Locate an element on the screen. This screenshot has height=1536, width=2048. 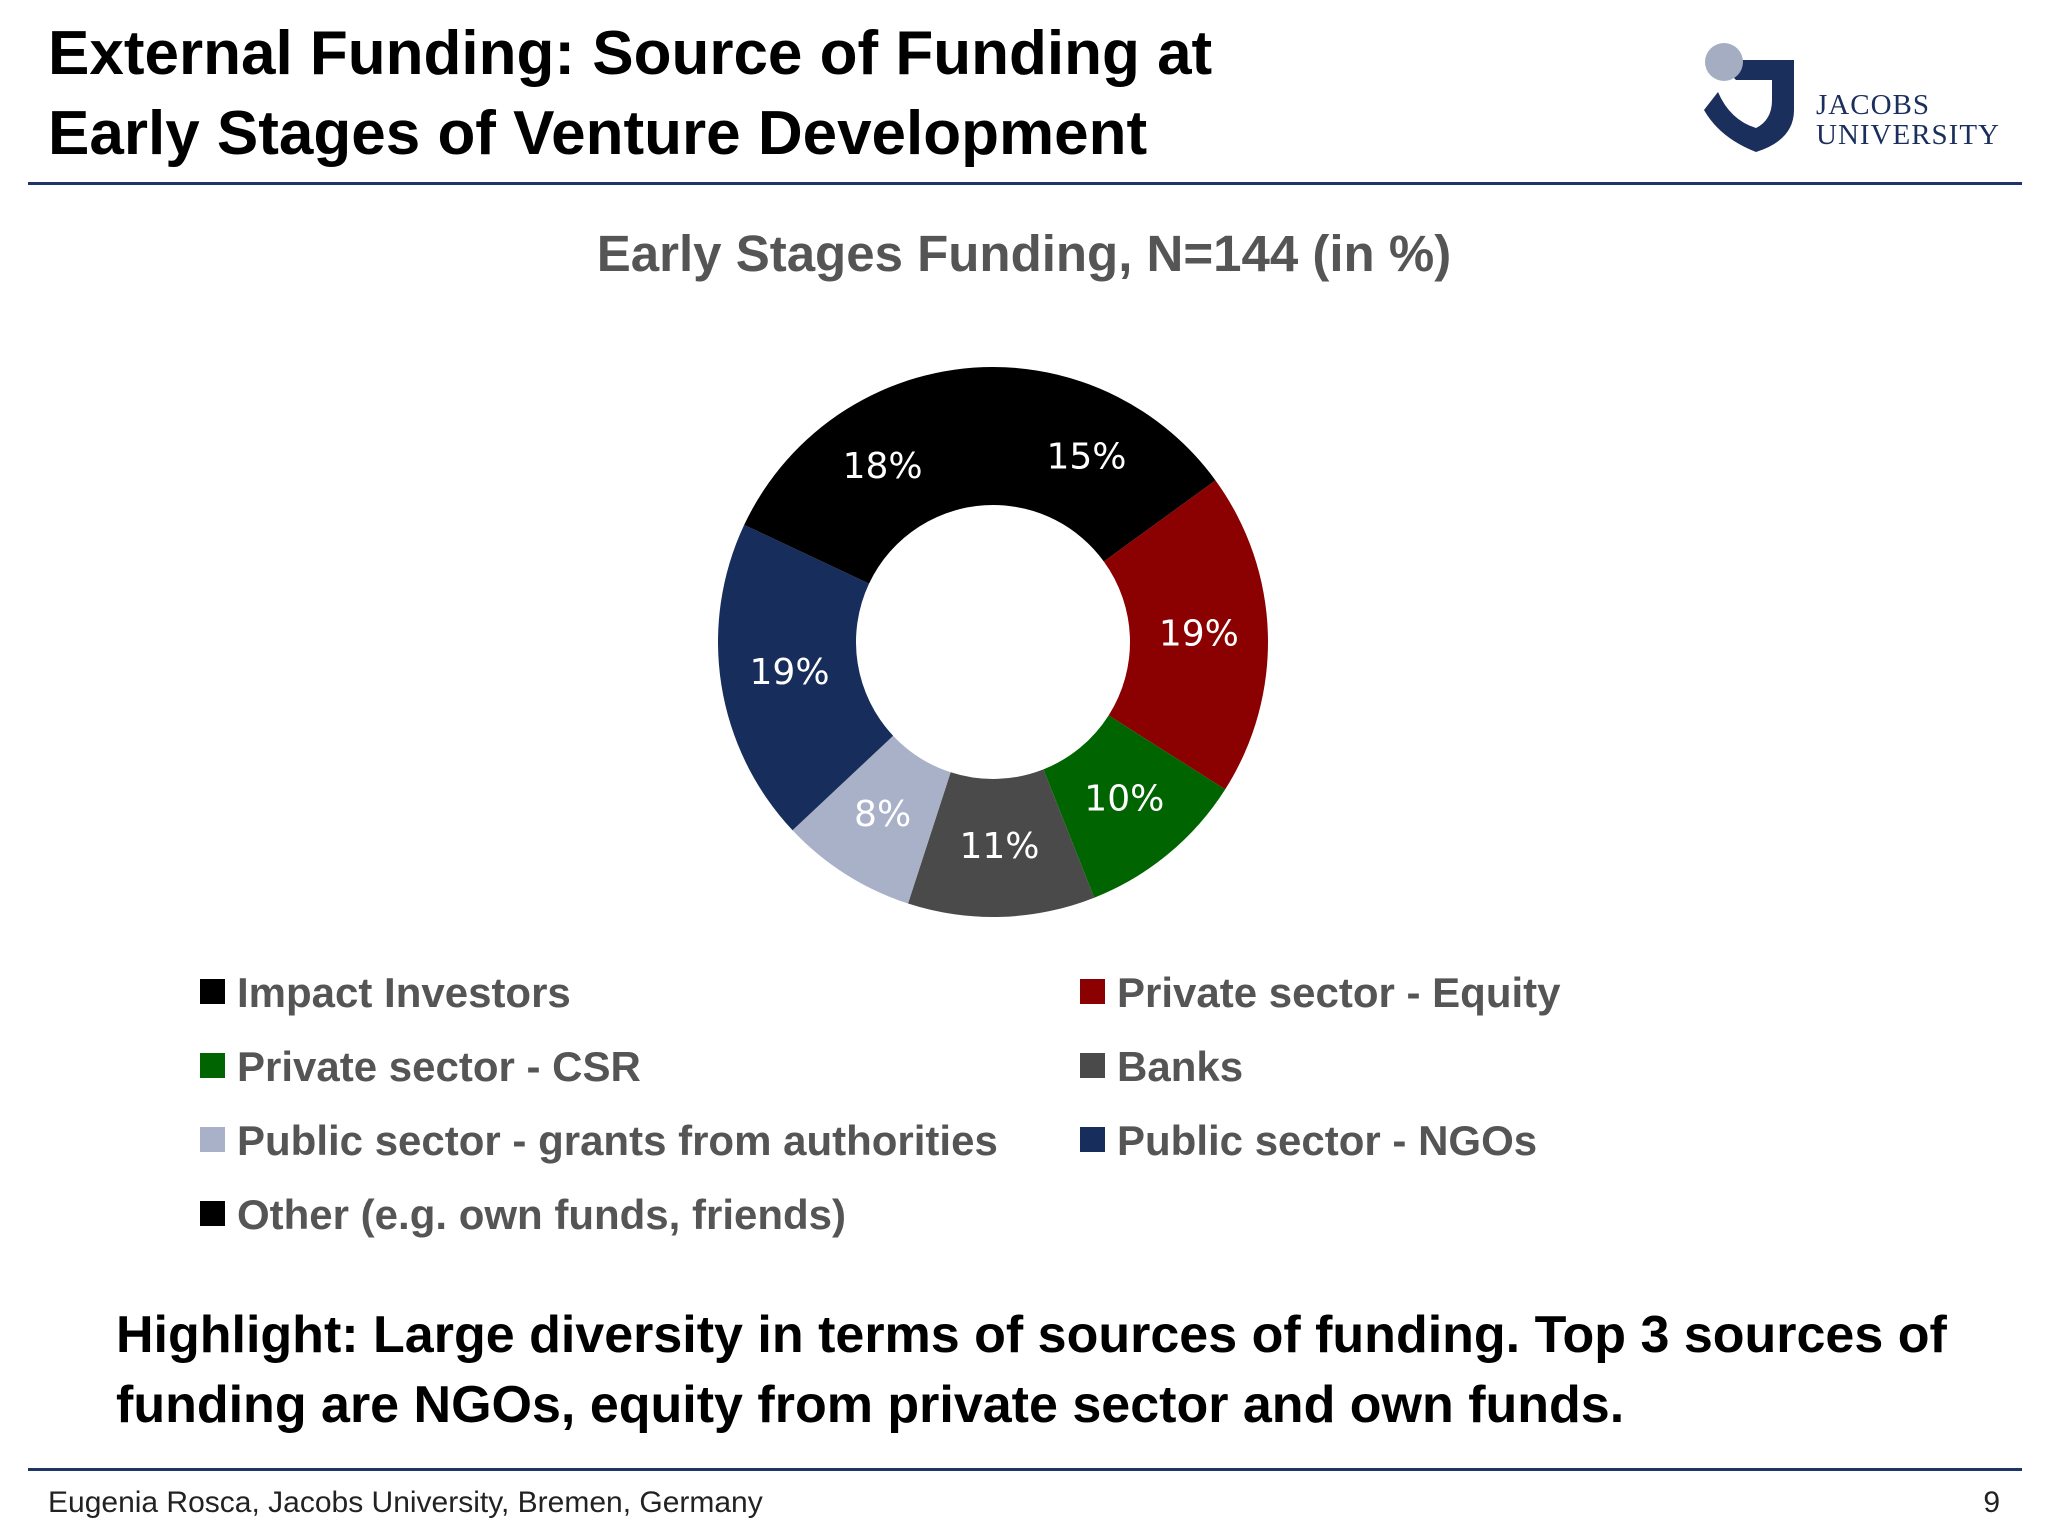
legend-label-private-sector-csr: Private sector - CSR is located at coordinates (439, 1066).